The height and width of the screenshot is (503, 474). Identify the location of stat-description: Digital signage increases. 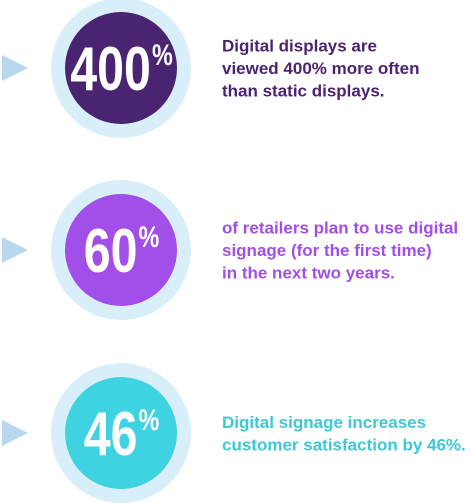
(324, 422).